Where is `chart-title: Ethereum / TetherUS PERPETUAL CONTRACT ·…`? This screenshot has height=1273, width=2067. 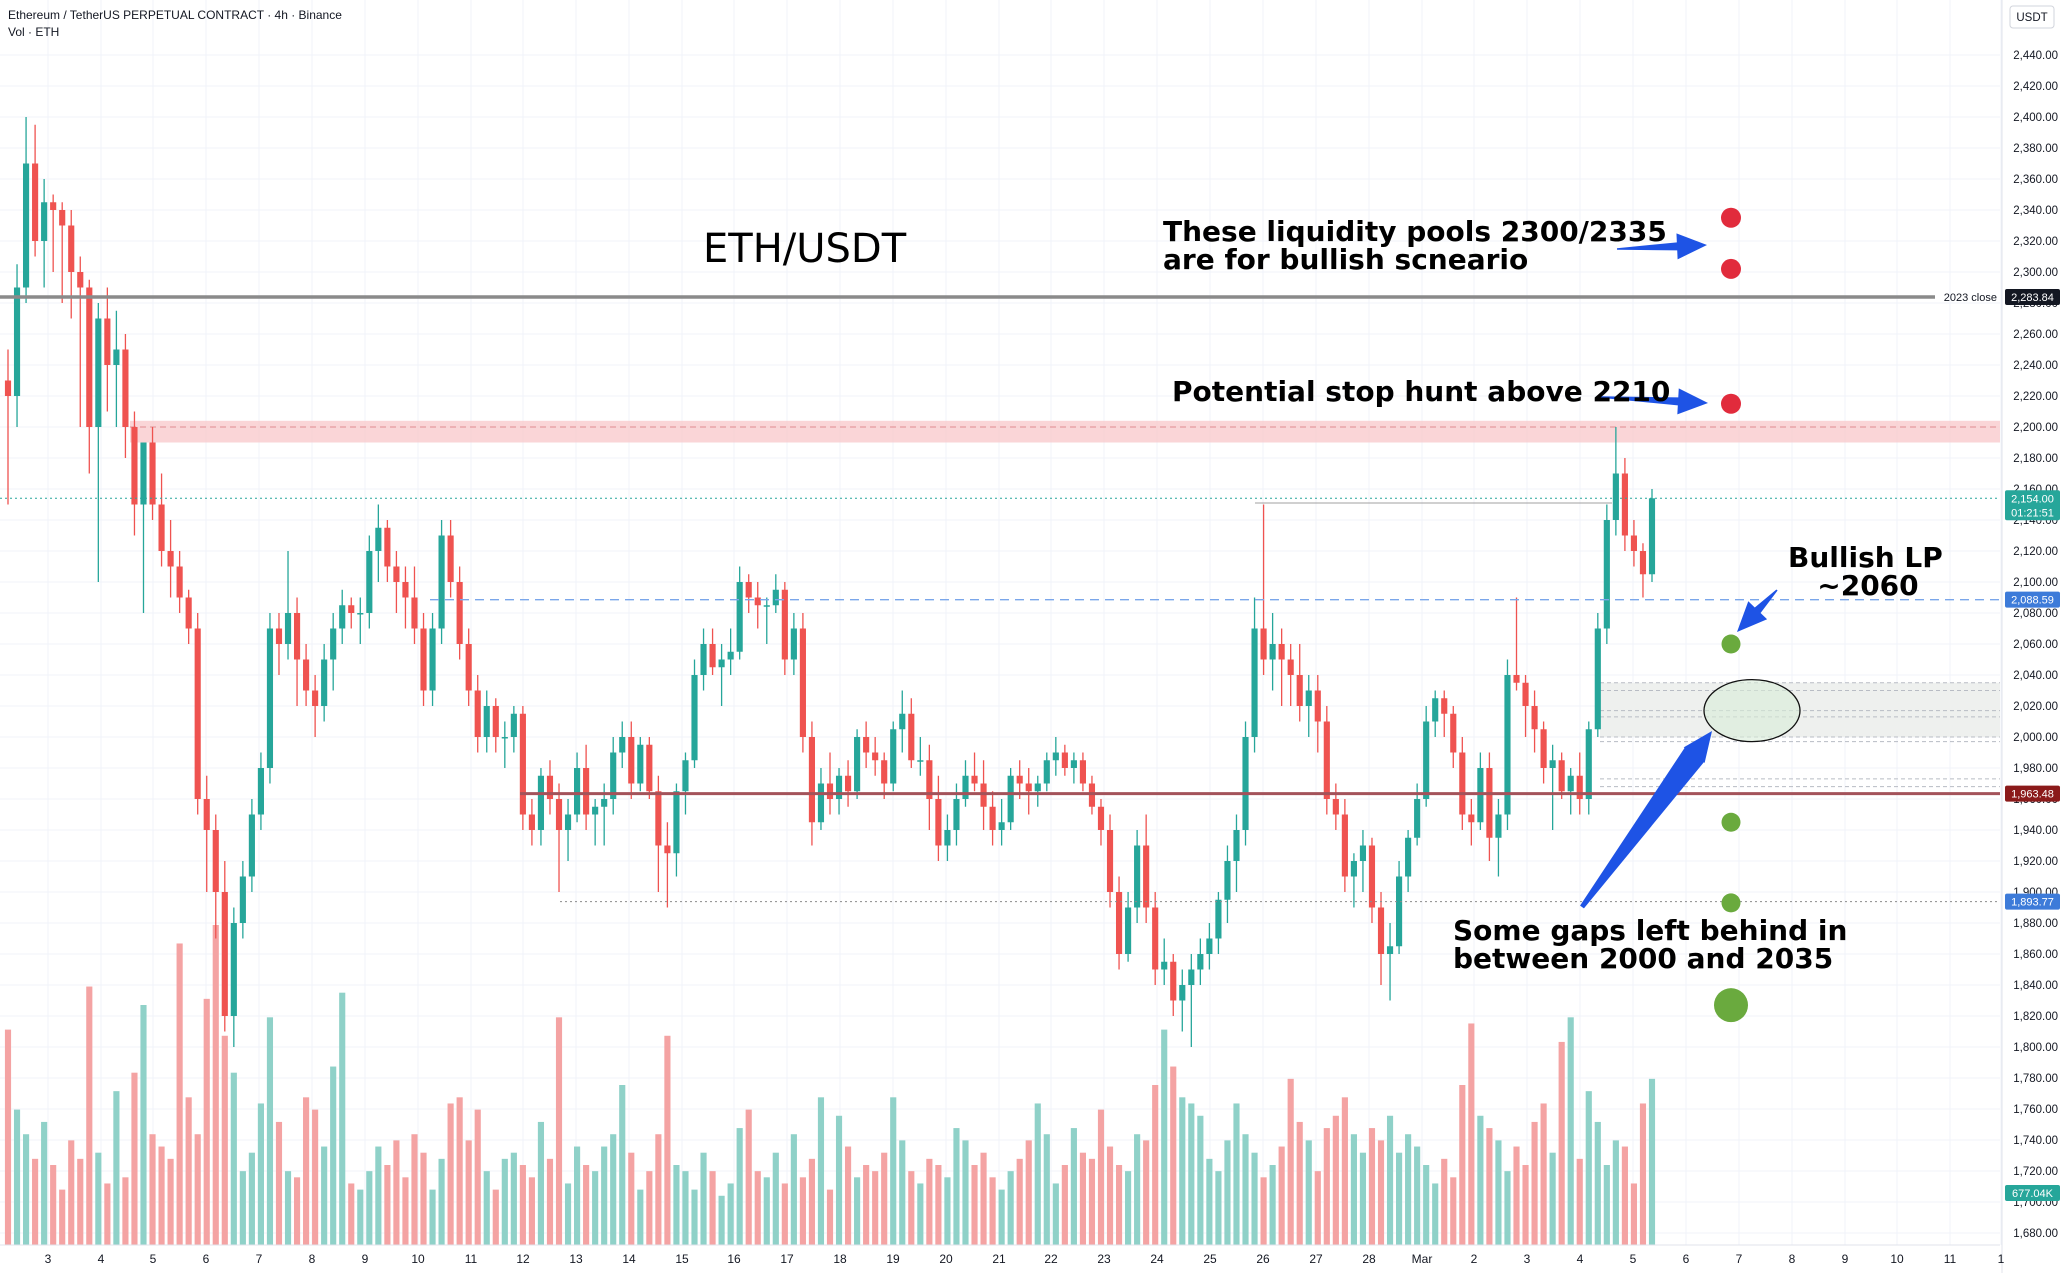
chart-title: Ethereum / TetherUS PERPETUAL CONTRACT ·… is located at coordinates (175, 15).